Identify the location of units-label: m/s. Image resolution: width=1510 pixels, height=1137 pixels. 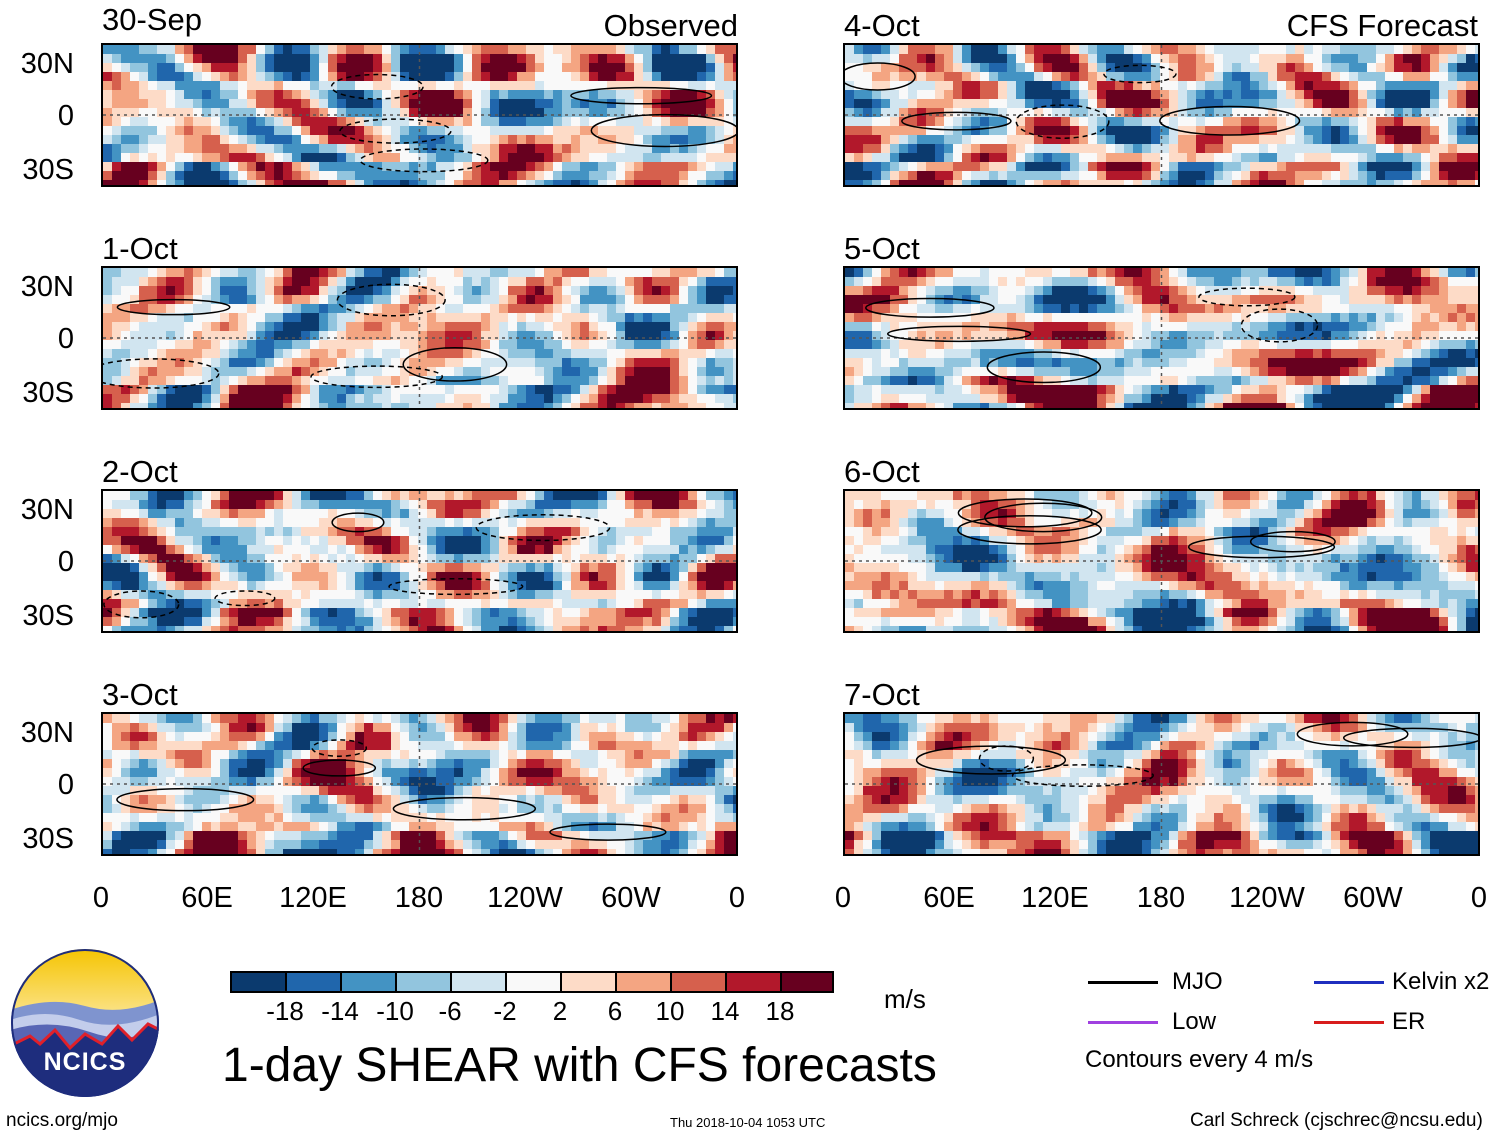
(905, 999).